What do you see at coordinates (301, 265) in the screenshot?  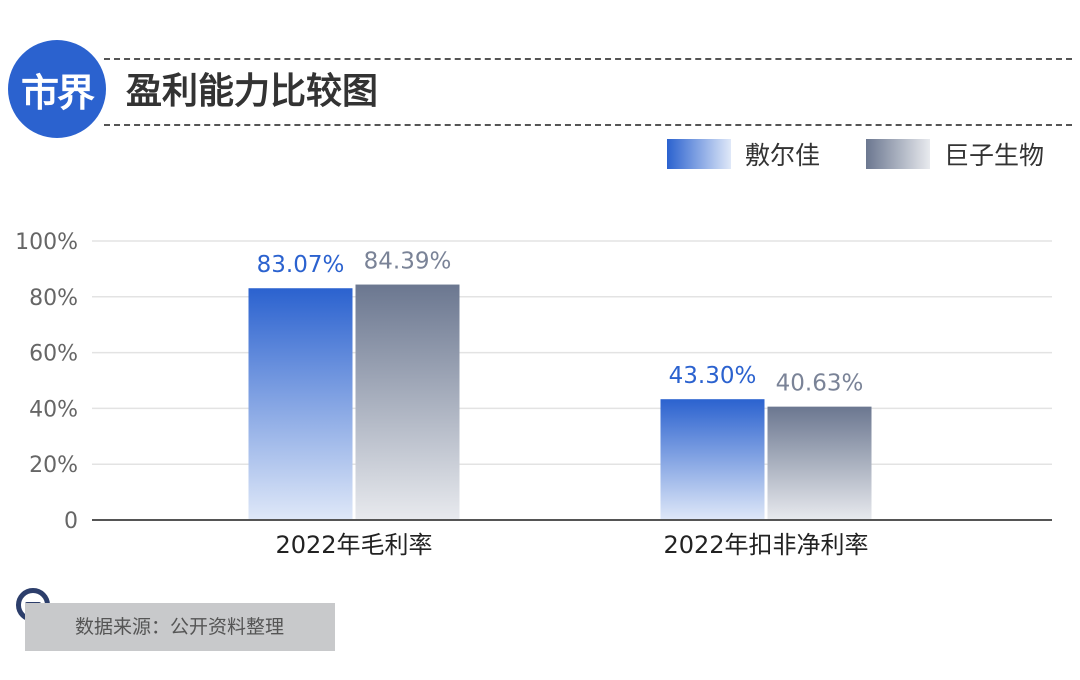 I see `data-label: 83.07%` at bounding box center [301, 265].